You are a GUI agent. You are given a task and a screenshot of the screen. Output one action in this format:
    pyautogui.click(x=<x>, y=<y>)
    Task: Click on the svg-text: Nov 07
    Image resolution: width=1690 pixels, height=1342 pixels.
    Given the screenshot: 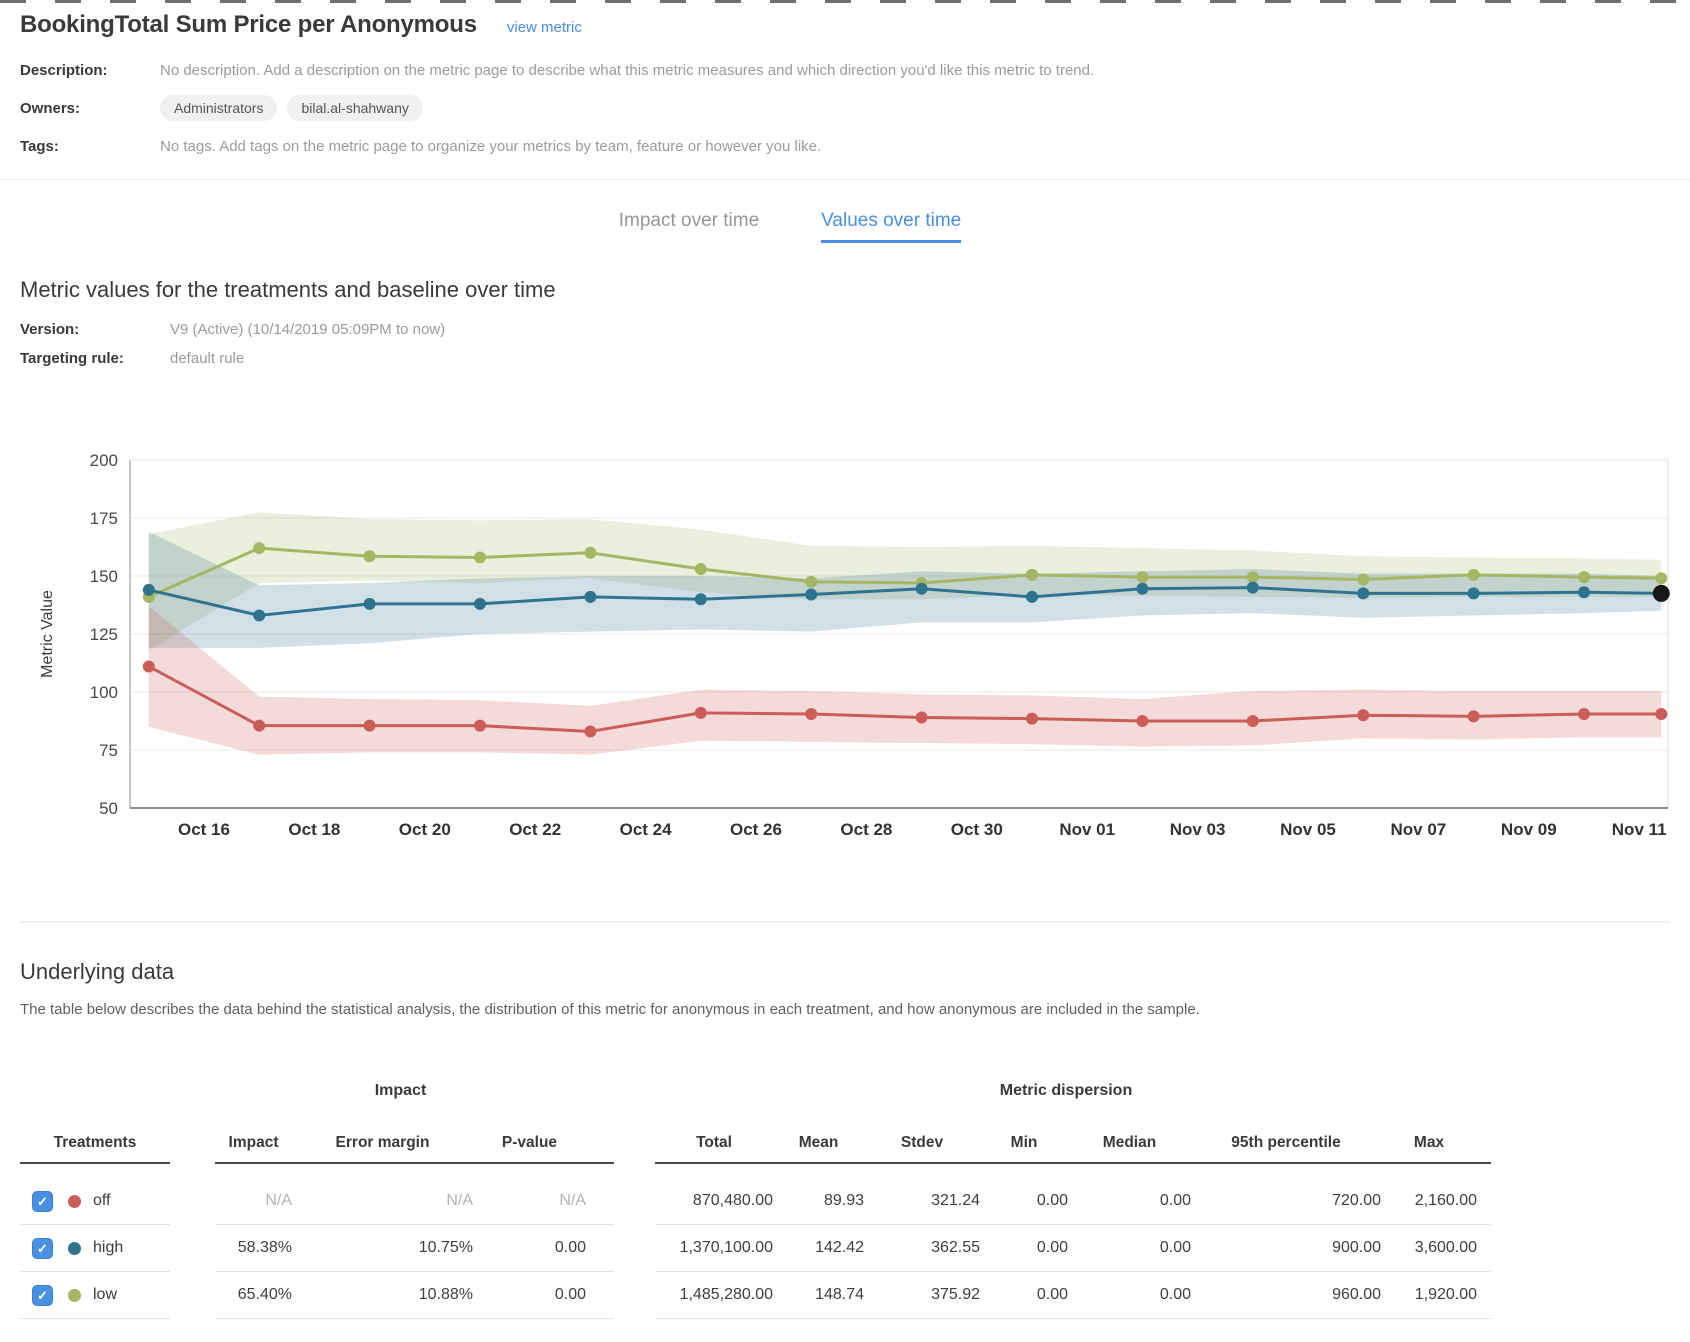 What is the action you would take?
    pyautogui.click(x=1419, y=829)
    